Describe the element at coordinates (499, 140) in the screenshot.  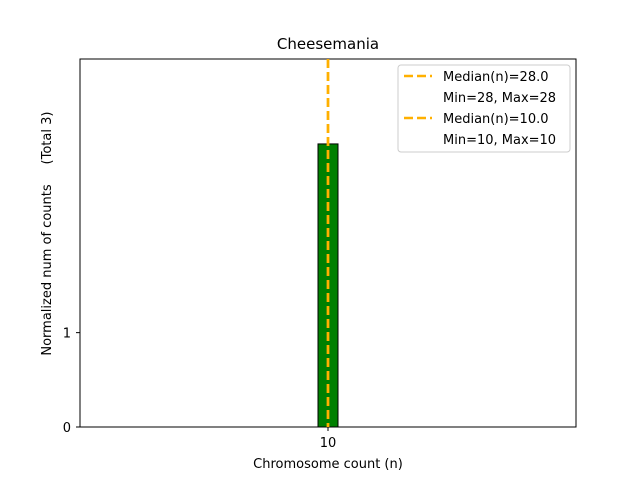
I see `legend-sublabel-2: Min=10, Max=10` at that location.